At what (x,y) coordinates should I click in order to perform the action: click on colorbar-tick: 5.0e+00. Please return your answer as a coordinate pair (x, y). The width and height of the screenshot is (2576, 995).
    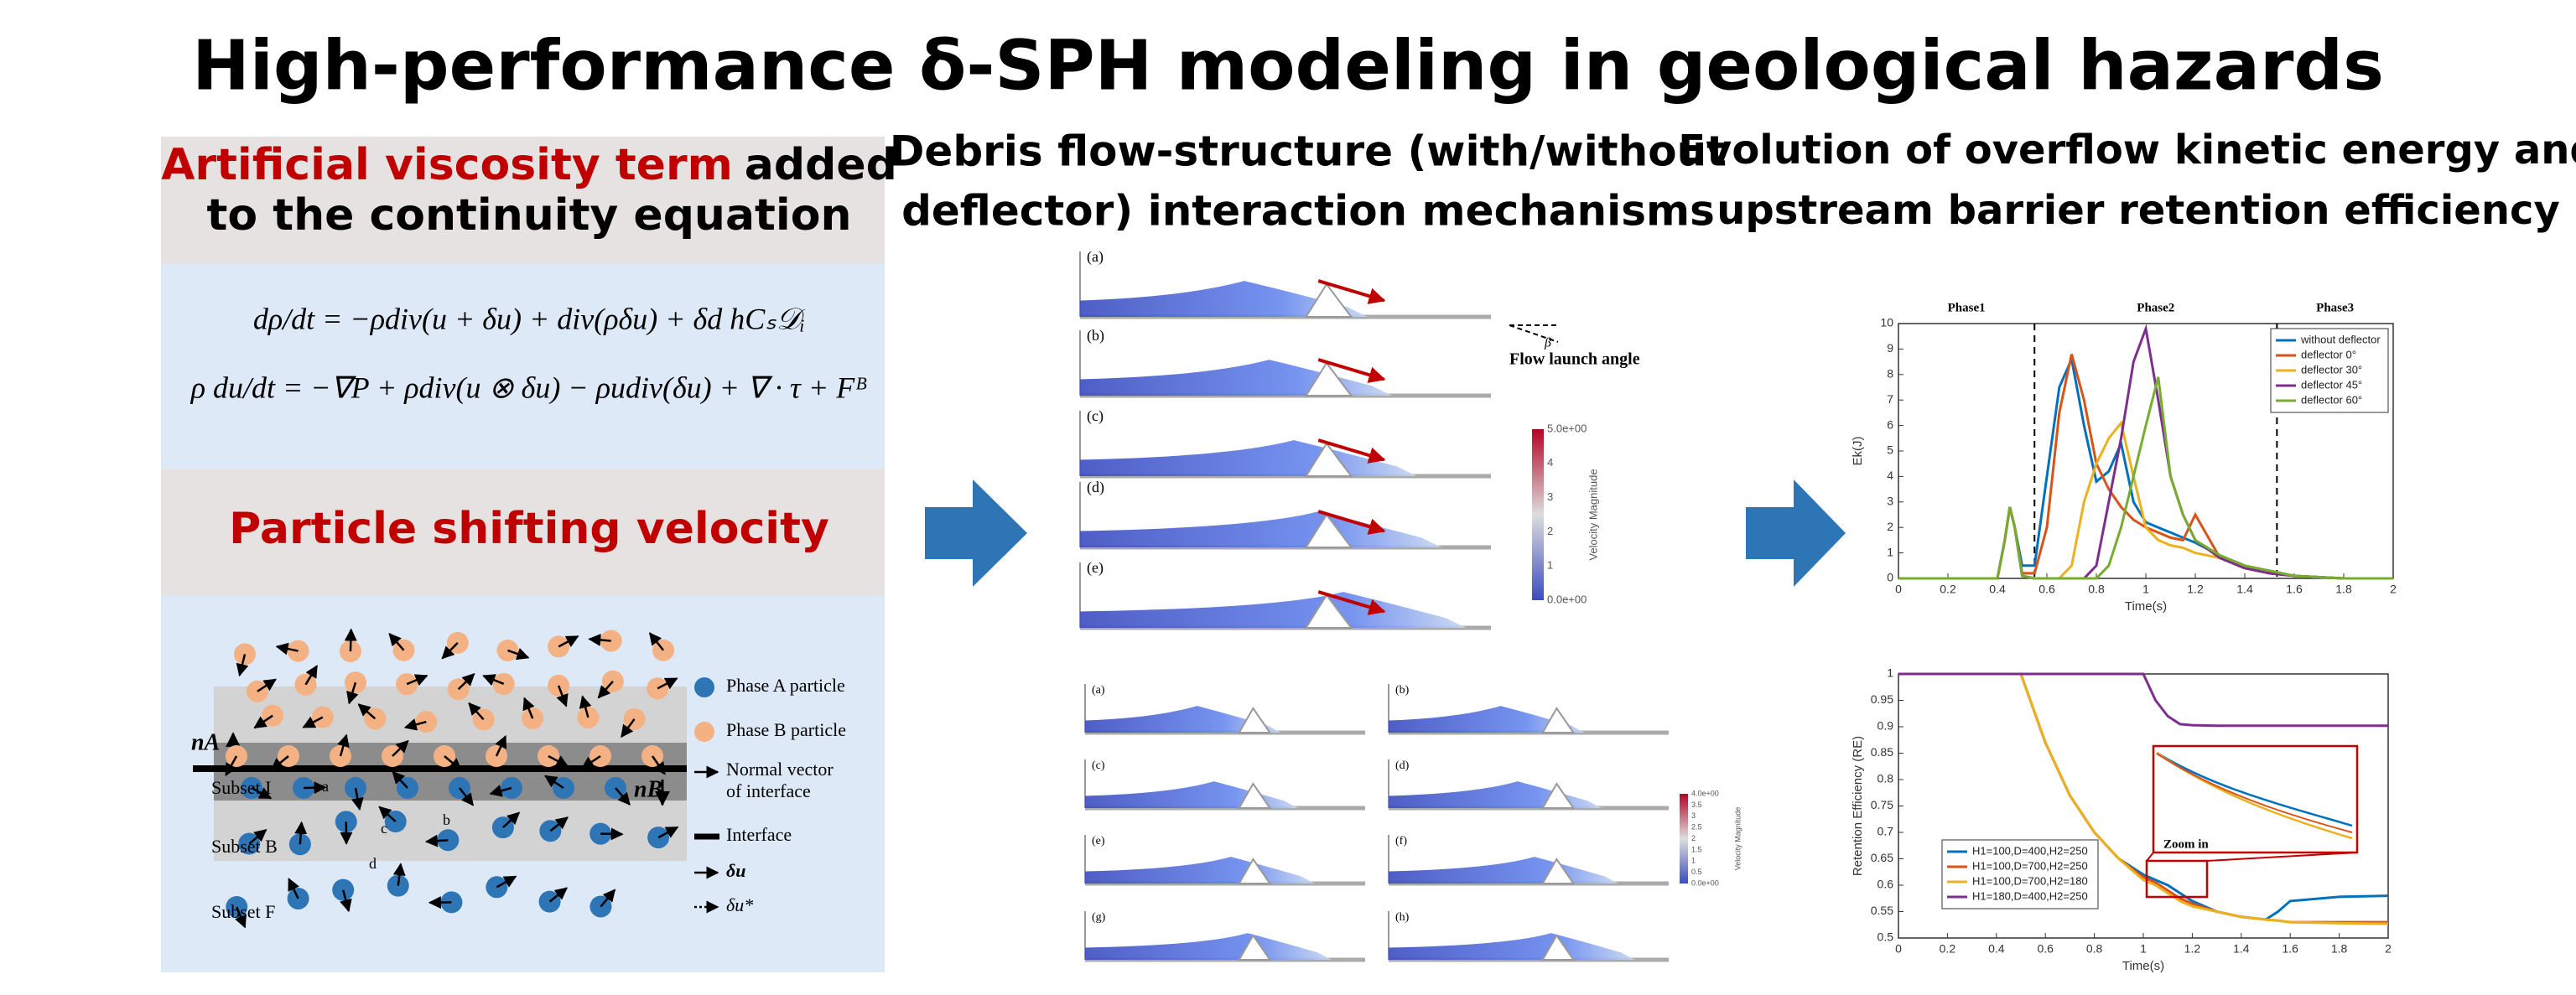
    Looking at the image, I should click on (1567, 428).